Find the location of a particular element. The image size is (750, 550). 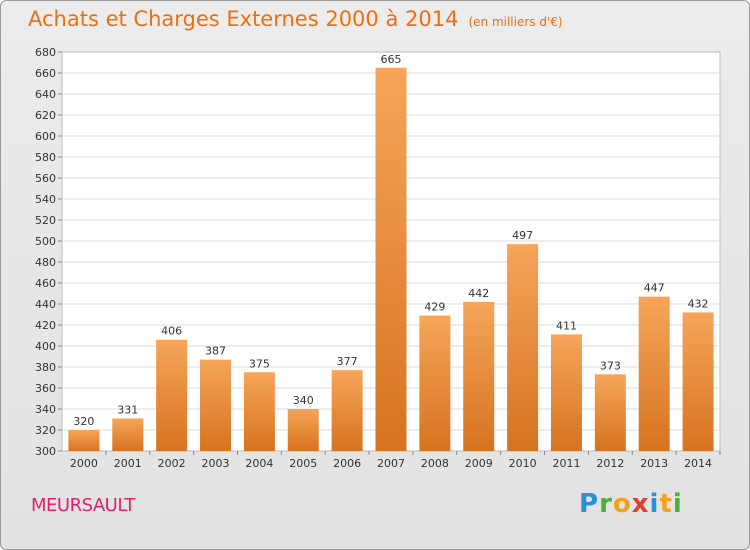

y-tick-label: 680 is located at coordinates (45, 52).